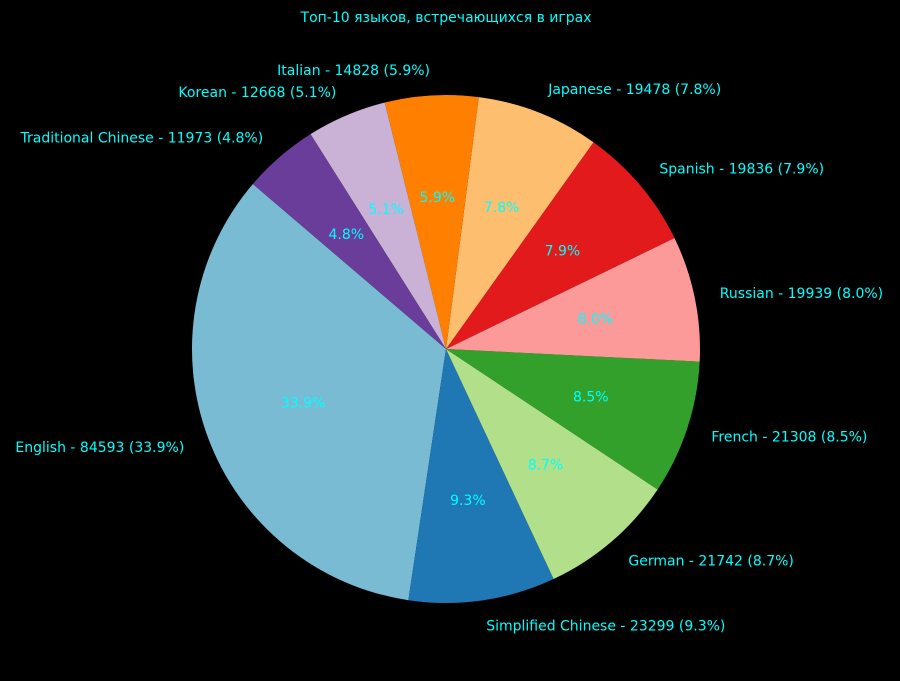 This screenshot has height=681, width=900. What do you see at coordinates (468, 501) in the screenshot?
I see `pie-percent-label-simplified-chinese: 9.3%` at bounding box center [468, 501].